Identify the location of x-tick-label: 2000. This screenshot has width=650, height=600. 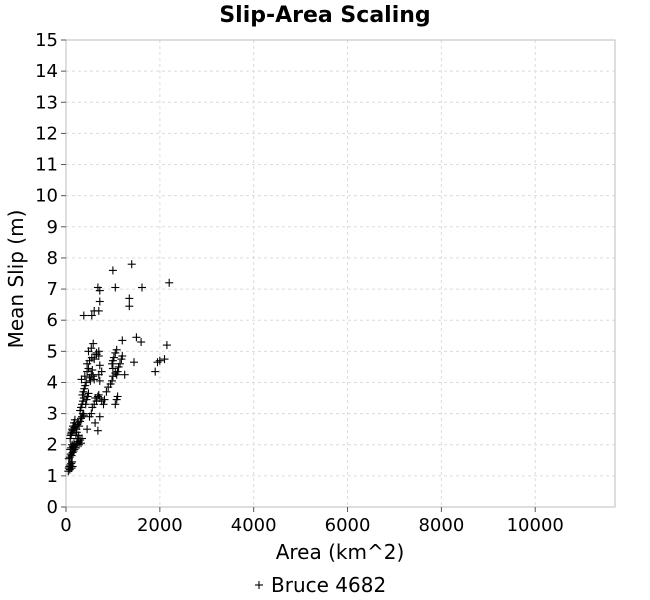
(160, 525).